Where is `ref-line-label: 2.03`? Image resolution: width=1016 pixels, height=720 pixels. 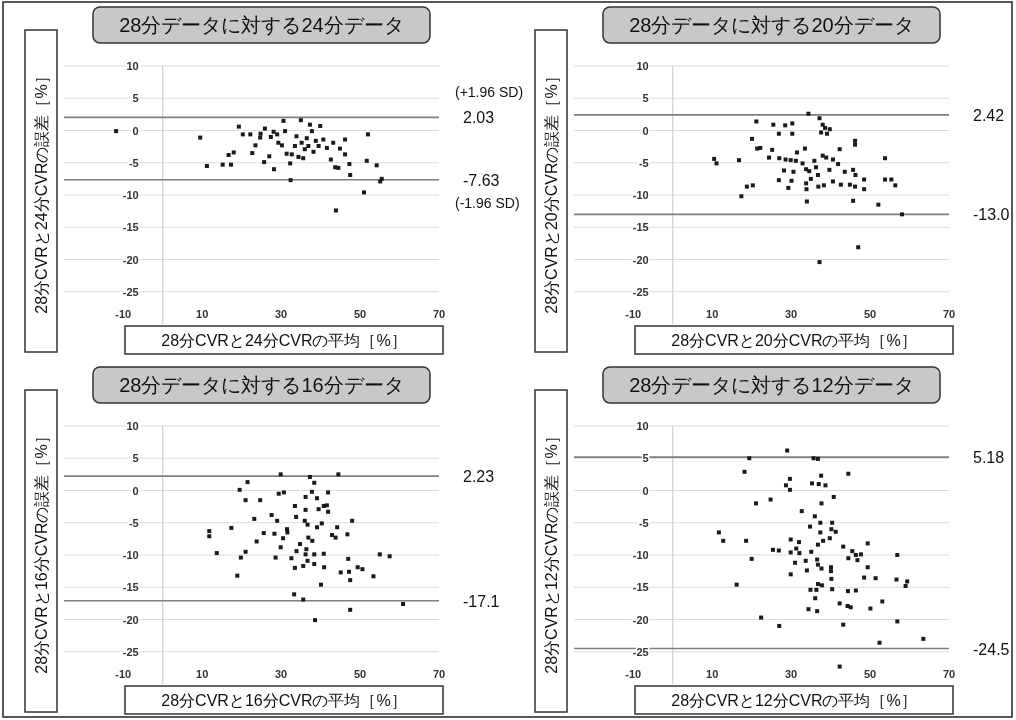
ref-line-label: 2.03 is located at coordinates (479, 118).